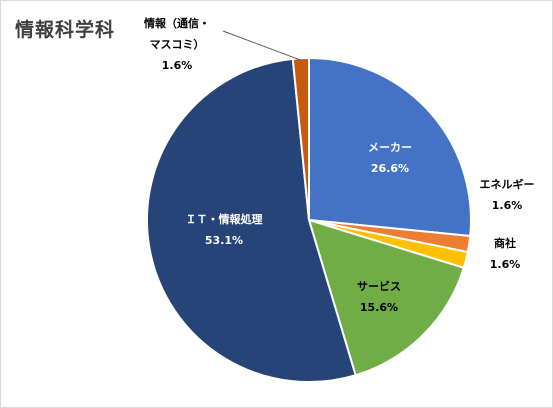 The image size is (553, 408). I want to click on slice-category-label: エネルギー, so click(507, 184).